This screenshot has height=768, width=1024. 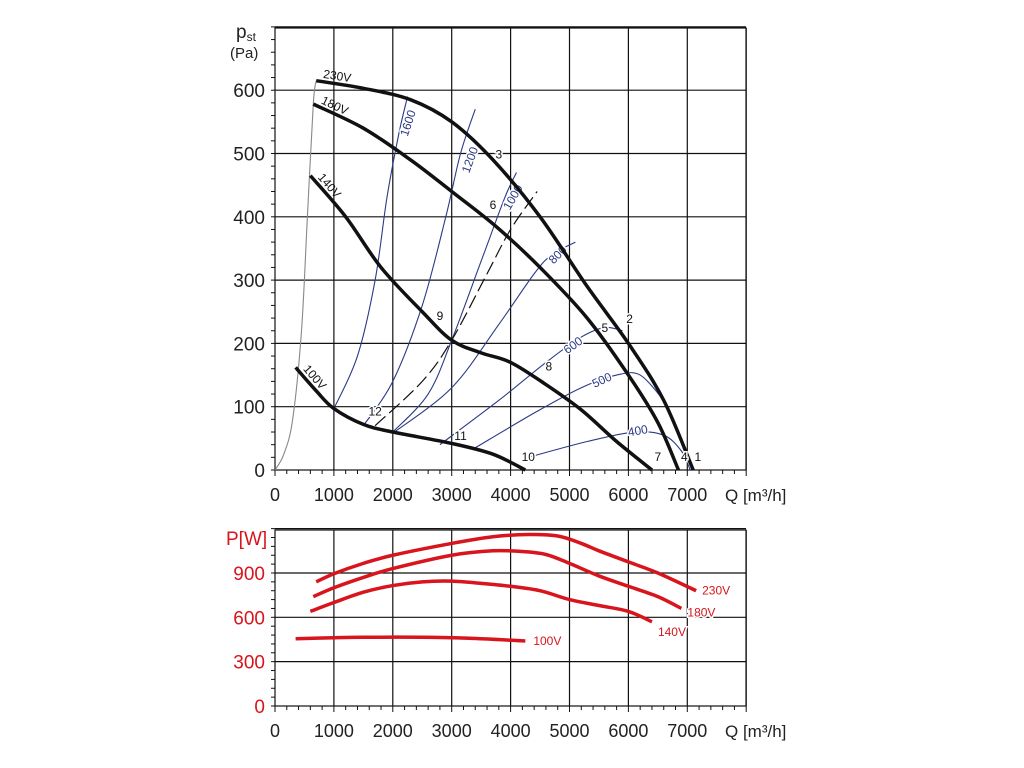 I want to click on speed-label-1000: 1000, so click(x=513, y=197).